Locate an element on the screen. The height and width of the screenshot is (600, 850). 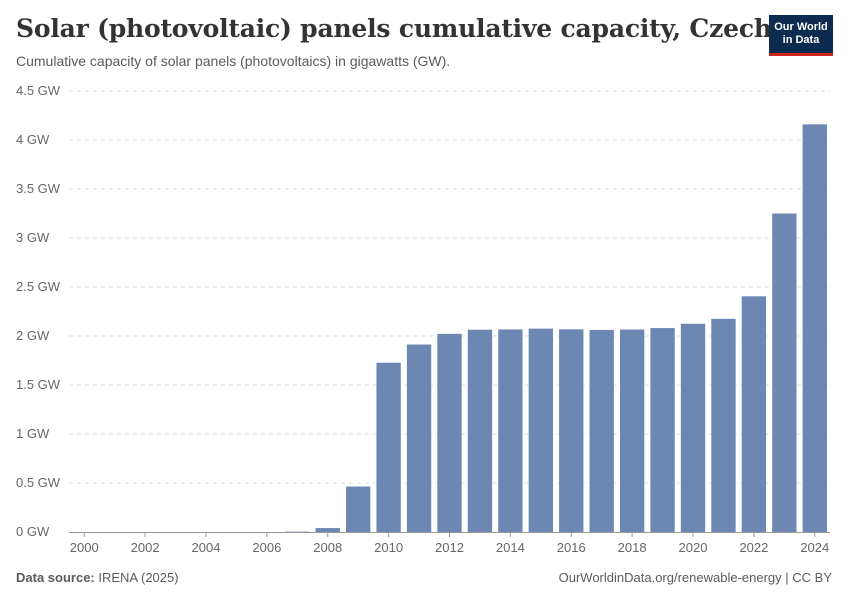
x-tick-label: 2002 is located at coordinates (145, 547).